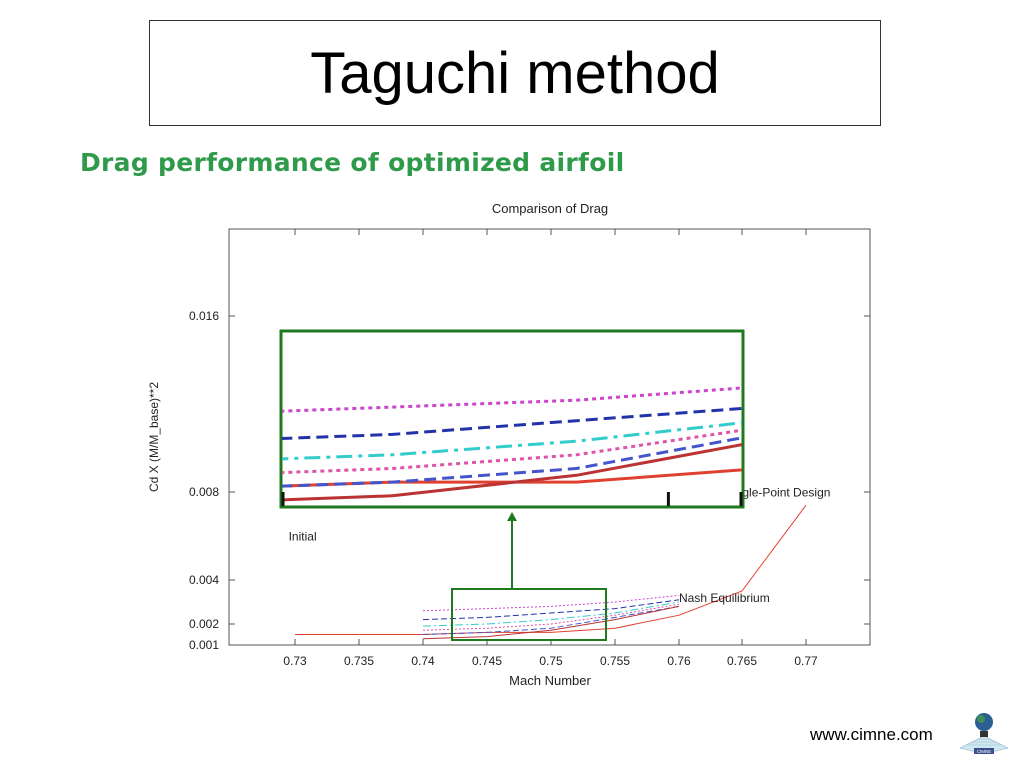 Image resolution: width=1024 pixels, height=768 pixels. What do you see at coordinates (871, 734) in the screenshot?
I see `footer-url: www.cimne.com` at bounding box center [871, 734].